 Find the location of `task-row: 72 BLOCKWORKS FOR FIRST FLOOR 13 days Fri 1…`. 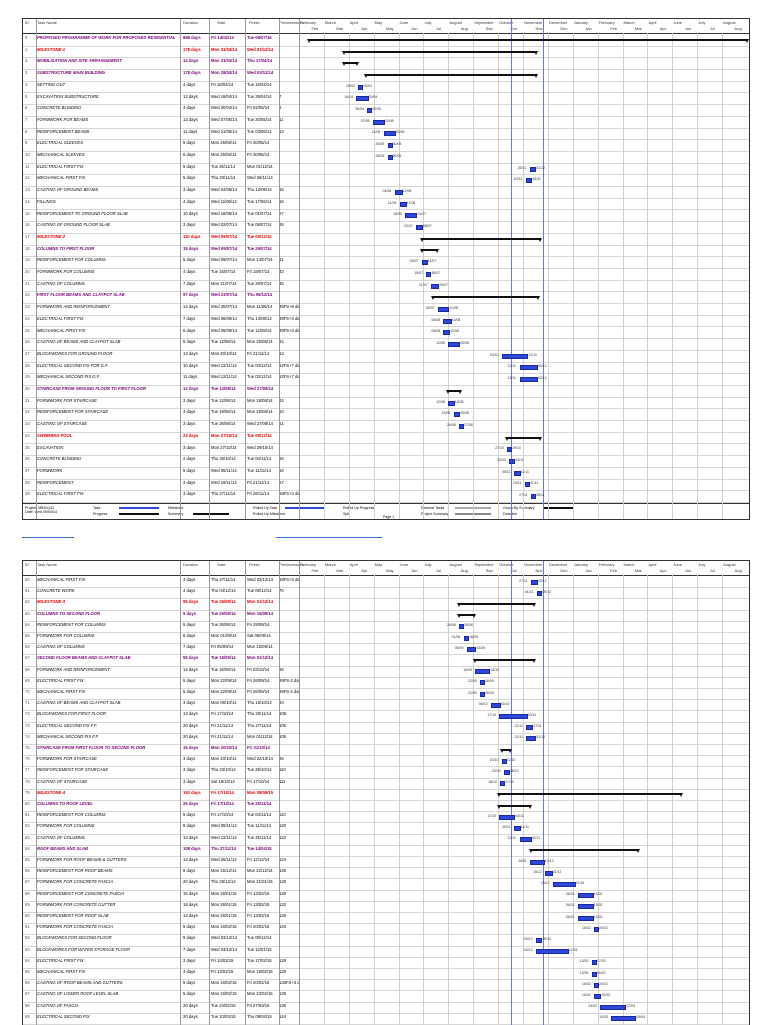

task-row: 72 BLOCKWORKS FOR FIRST FLOOR 13 days Fri 1… is located at coordinates (386, 716).